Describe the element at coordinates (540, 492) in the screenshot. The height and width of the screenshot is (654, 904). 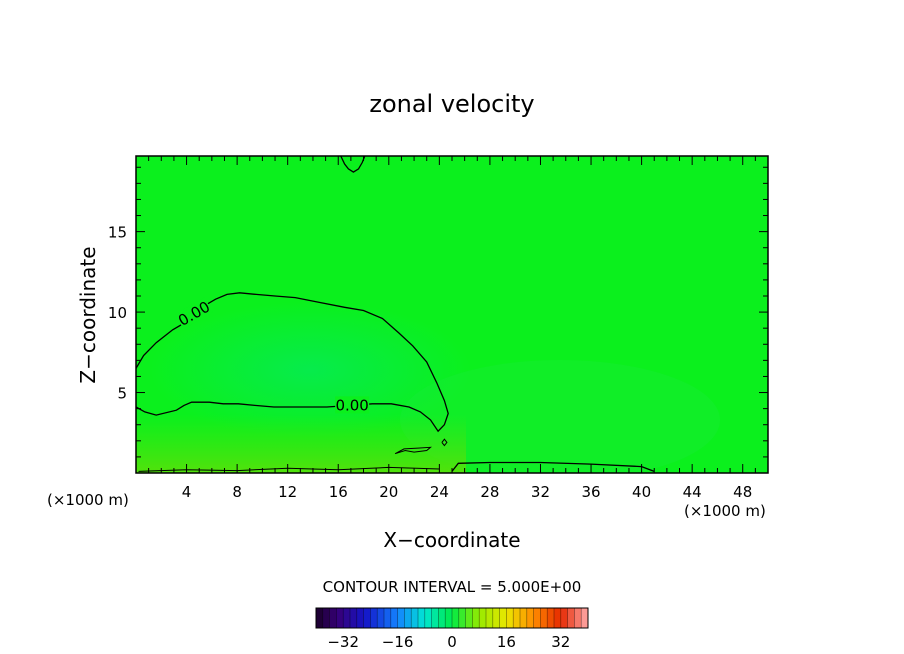
I see `x-tick-label: 32` at that location.